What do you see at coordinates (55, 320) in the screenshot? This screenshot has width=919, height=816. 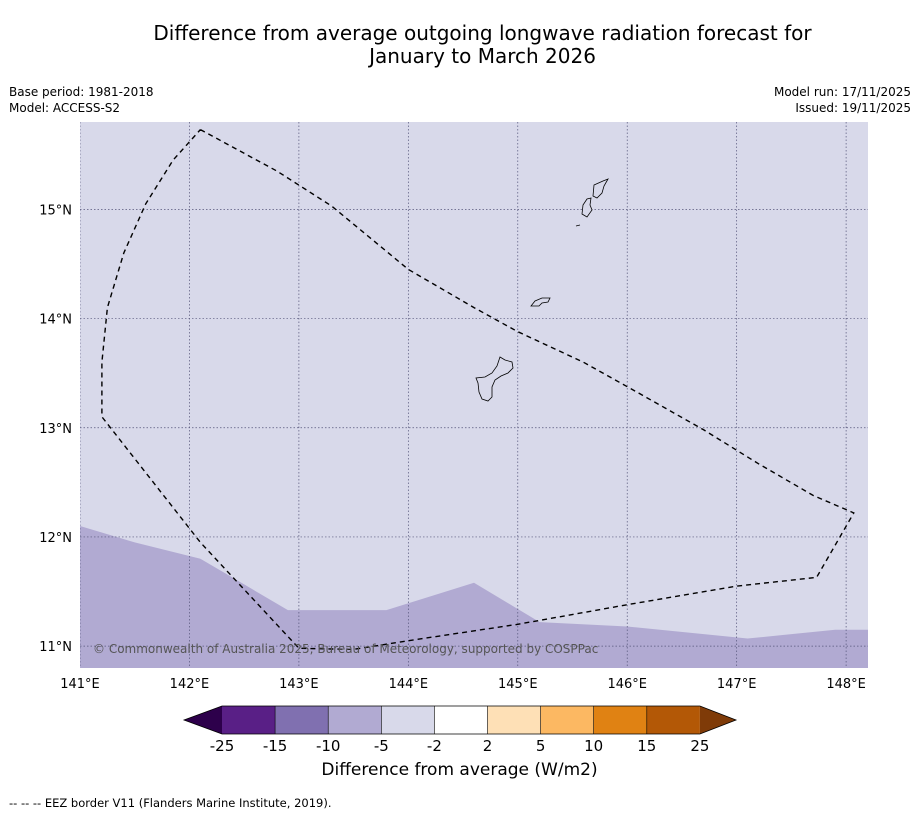 I see `latitude-label: 14°N` at bounding box center [55, 320].